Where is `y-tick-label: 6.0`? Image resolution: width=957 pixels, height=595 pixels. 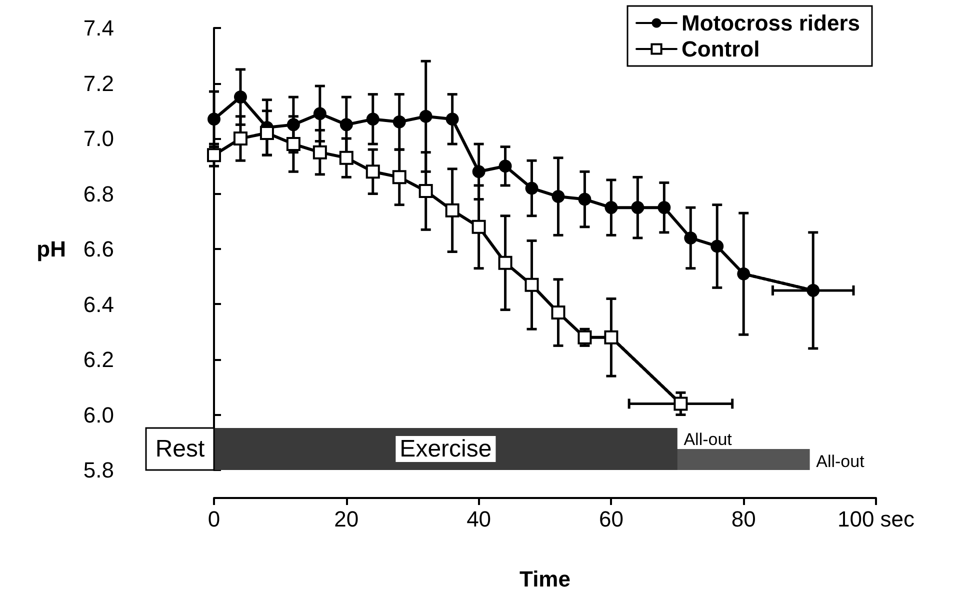
y-tick-label: 6.0 is located at coordinates (98, 415).